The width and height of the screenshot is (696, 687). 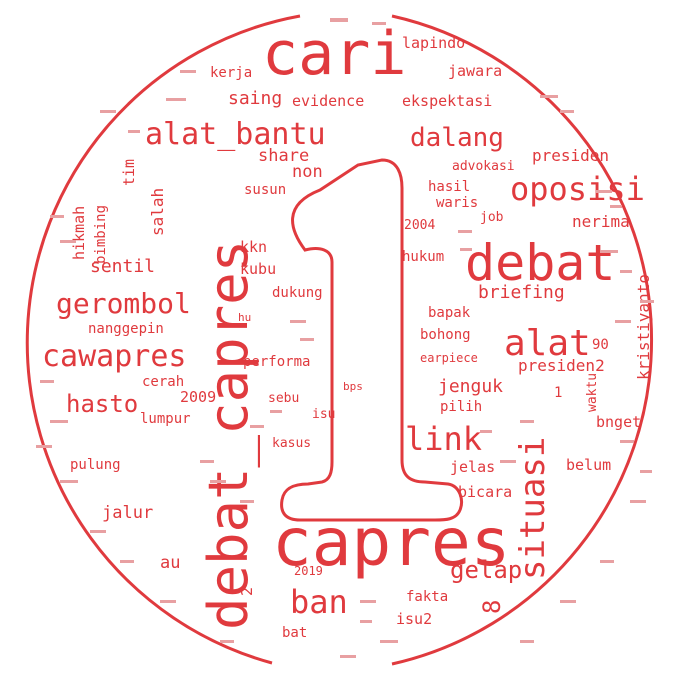 What do you see at coordinates (420, 225) in the screenshot?
I see `word-2004: 2004` at bounding box center [420, 225].